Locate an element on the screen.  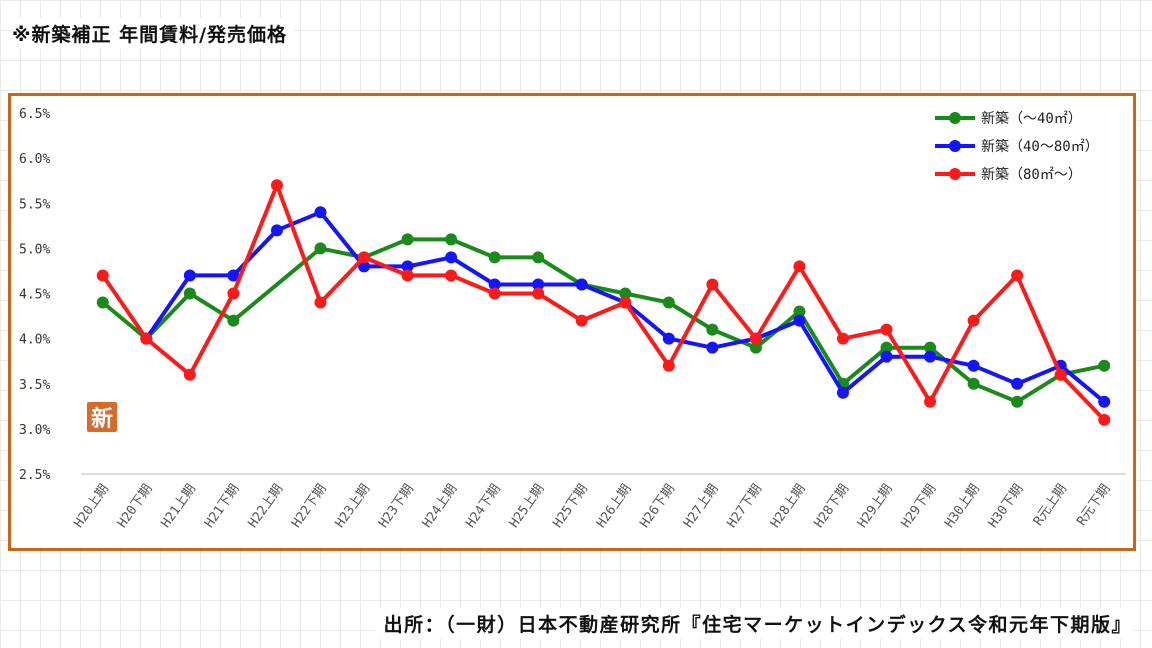
y-tick-label: 6.0% is located at coordinates (34, 159).